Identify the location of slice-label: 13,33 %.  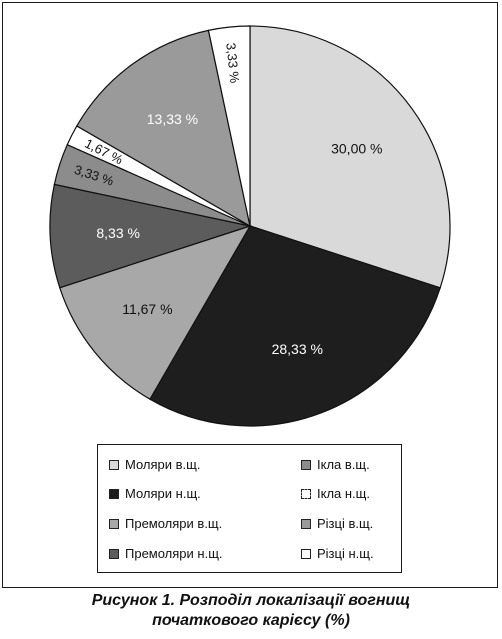
(172, 119).